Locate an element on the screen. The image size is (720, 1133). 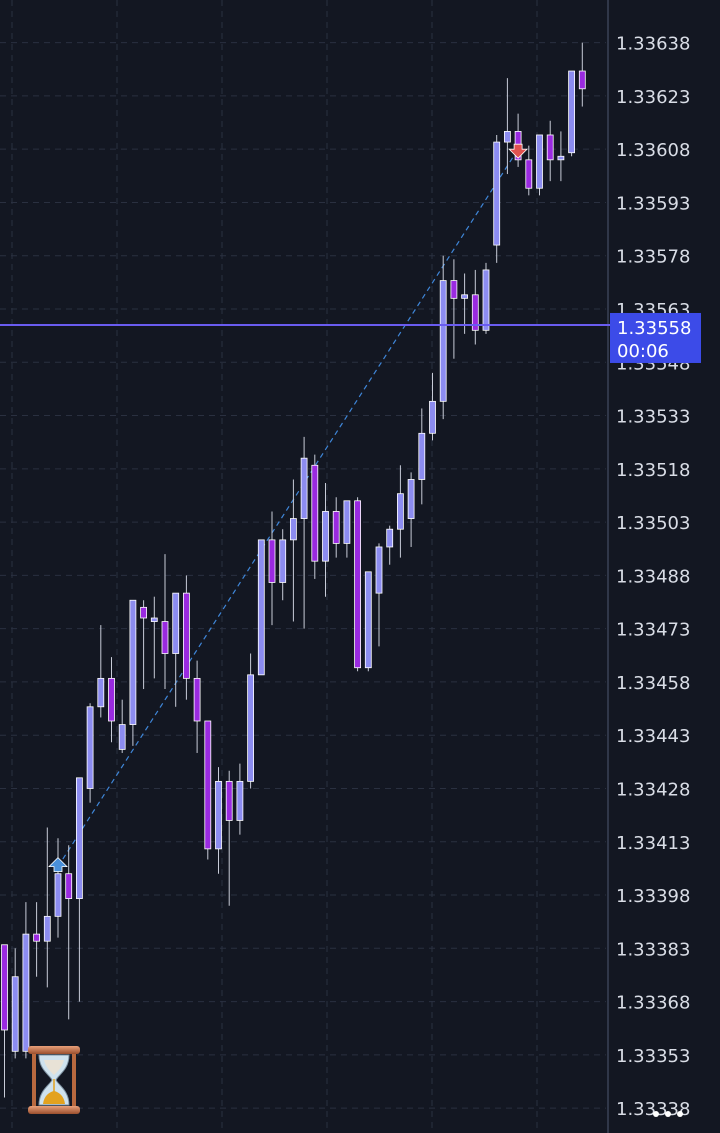
more-options-button is located at coordinates (668, 1114).